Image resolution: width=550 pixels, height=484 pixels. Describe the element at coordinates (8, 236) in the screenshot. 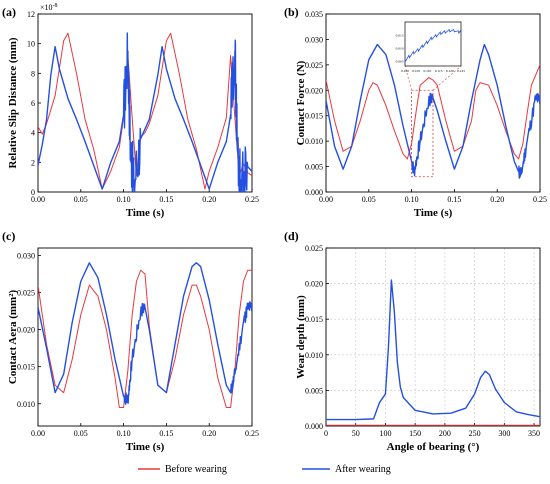

I see `panel-label: (c)` at that location.